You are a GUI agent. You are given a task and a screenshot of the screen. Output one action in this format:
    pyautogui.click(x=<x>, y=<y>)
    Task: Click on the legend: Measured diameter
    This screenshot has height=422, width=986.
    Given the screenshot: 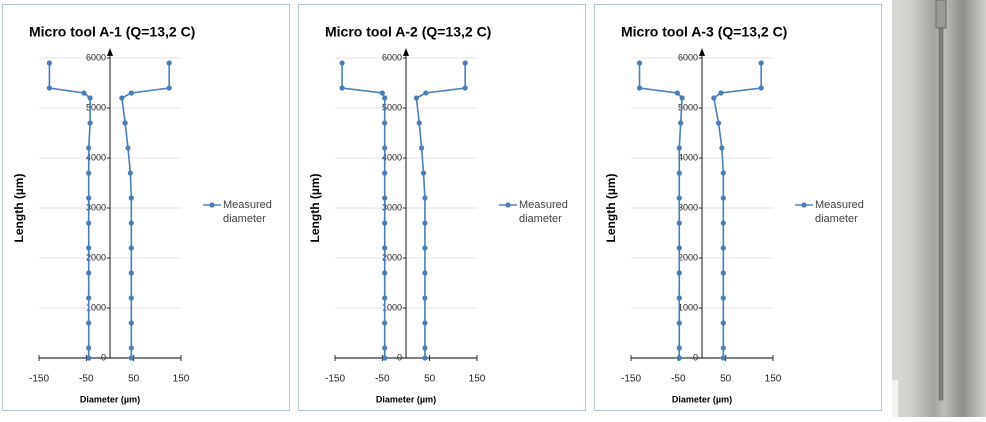 What is the action you would take?
    pyautogui.click(x=845, y=212)
    